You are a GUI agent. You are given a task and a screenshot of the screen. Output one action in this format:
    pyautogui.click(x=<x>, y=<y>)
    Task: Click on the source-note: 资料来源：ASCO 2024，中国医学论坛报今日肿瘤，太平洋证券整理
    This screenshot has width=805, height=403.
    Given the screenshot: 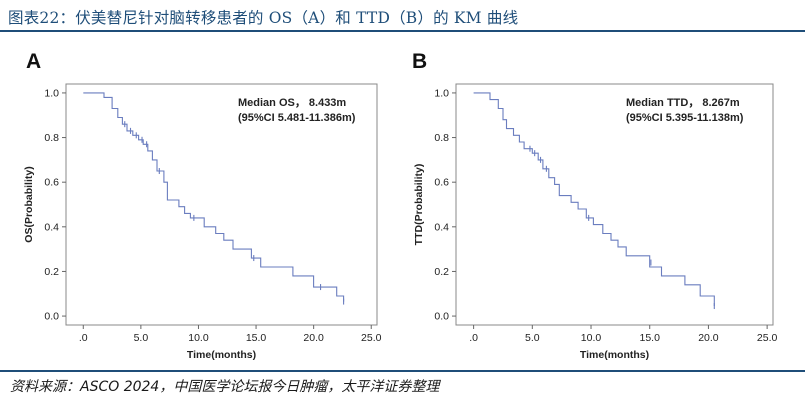 What is the action you would take?
    pyautogui.click(x=225, y=387)
    